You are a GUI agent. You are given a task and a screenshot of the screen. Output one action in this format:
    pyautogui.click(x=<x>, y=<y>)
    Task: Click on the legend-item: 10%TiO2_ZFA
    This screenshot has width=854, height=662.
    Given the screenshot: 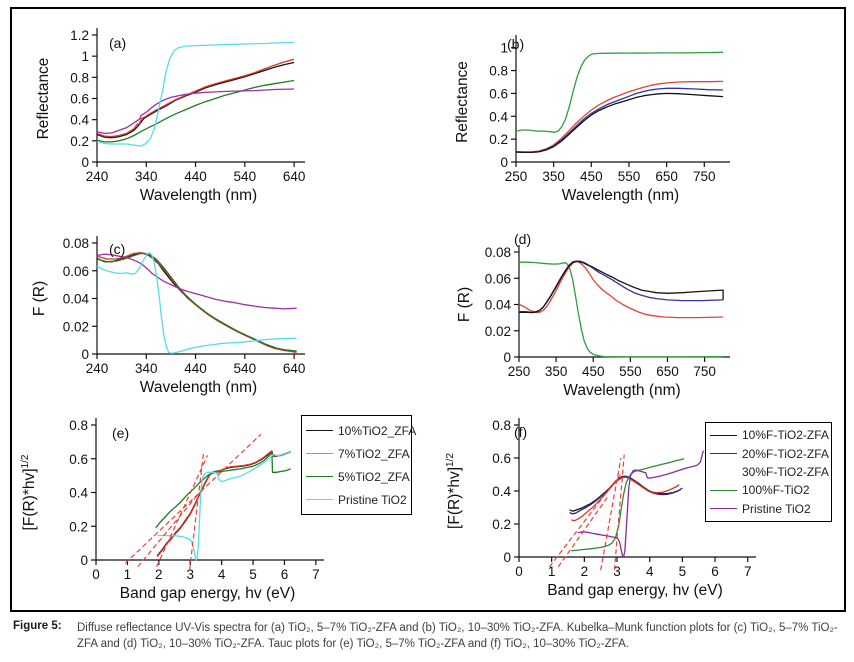 What is the action you would take?
    pyautogui.click(x=361, y=431)
    